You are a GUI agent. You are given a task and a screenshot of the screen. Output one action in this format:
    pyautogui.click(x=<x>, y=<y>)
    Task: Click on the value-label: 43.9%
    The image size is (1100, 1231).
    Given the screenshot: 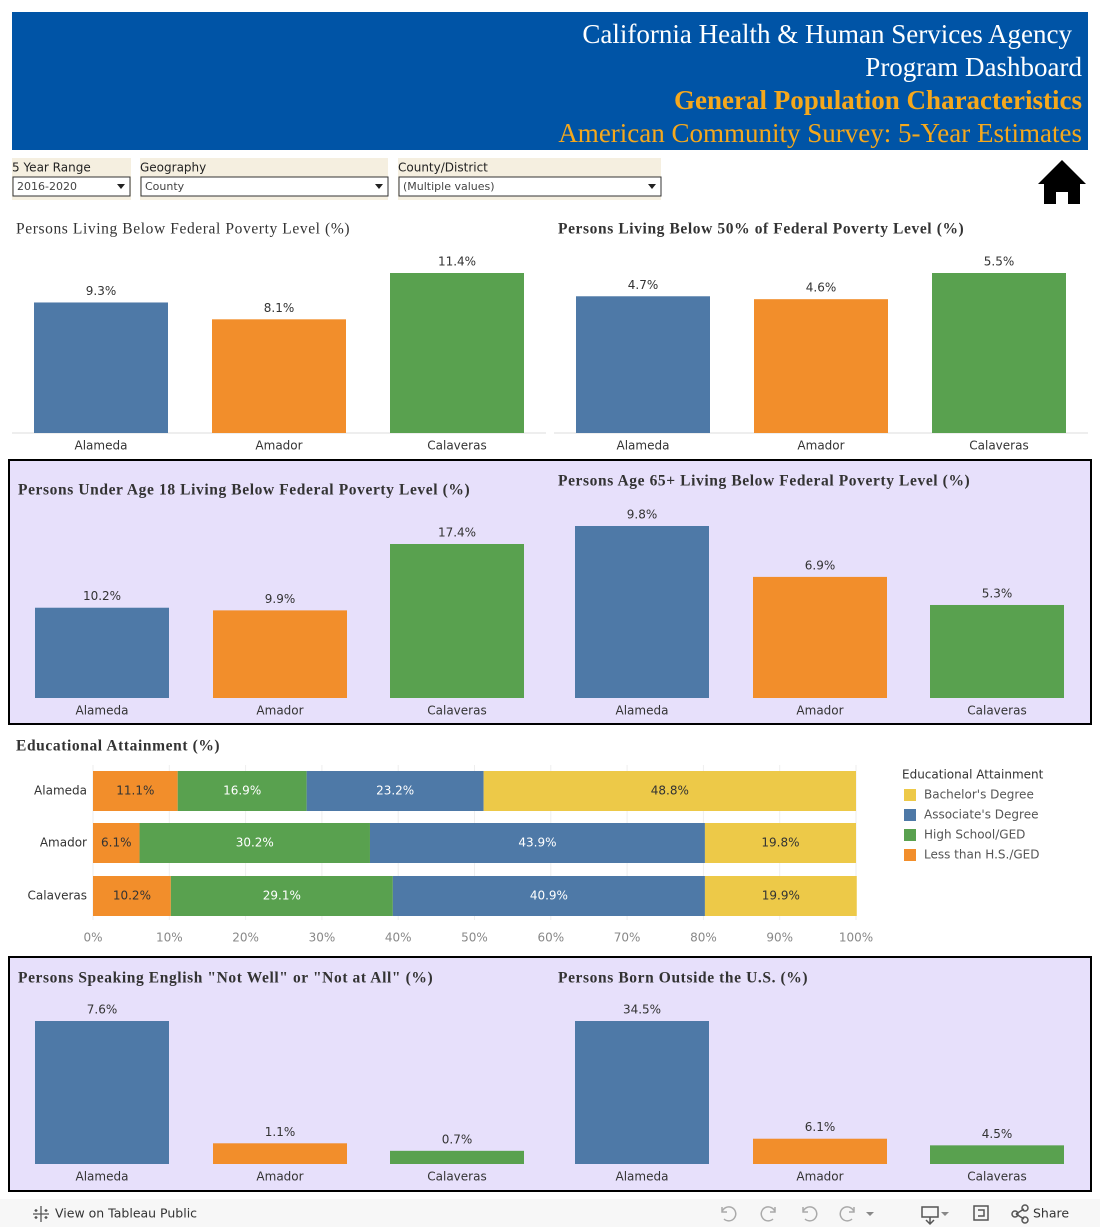 What is the action you would take?
    pyautogui.click(x=537, y=843)
    